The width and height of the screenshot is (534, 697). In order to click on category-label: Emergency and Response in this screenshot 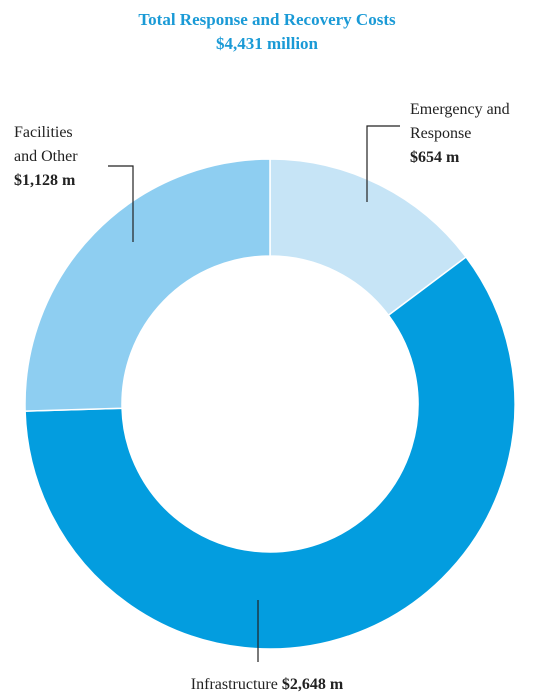, I will do `click(460, 121)`.